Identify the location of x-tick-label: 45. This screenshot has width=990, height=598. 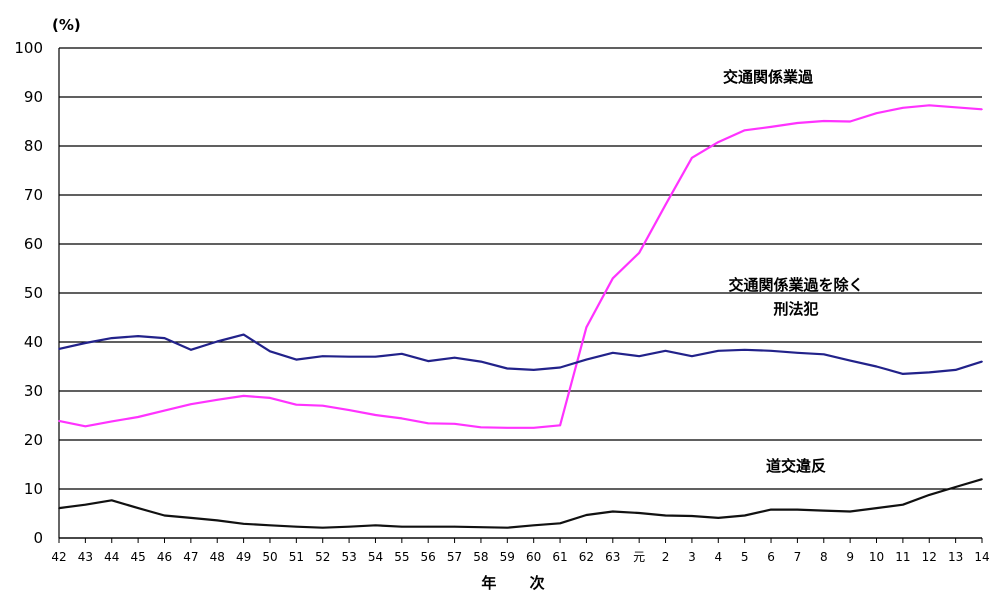
(137, 557).